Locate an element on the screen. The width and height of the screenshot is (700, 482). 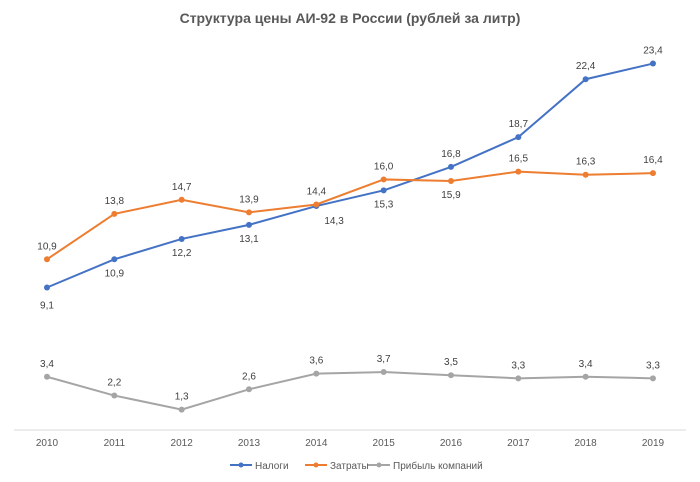
data-label-costs: 16,3 is located at coordinates (586, 162).